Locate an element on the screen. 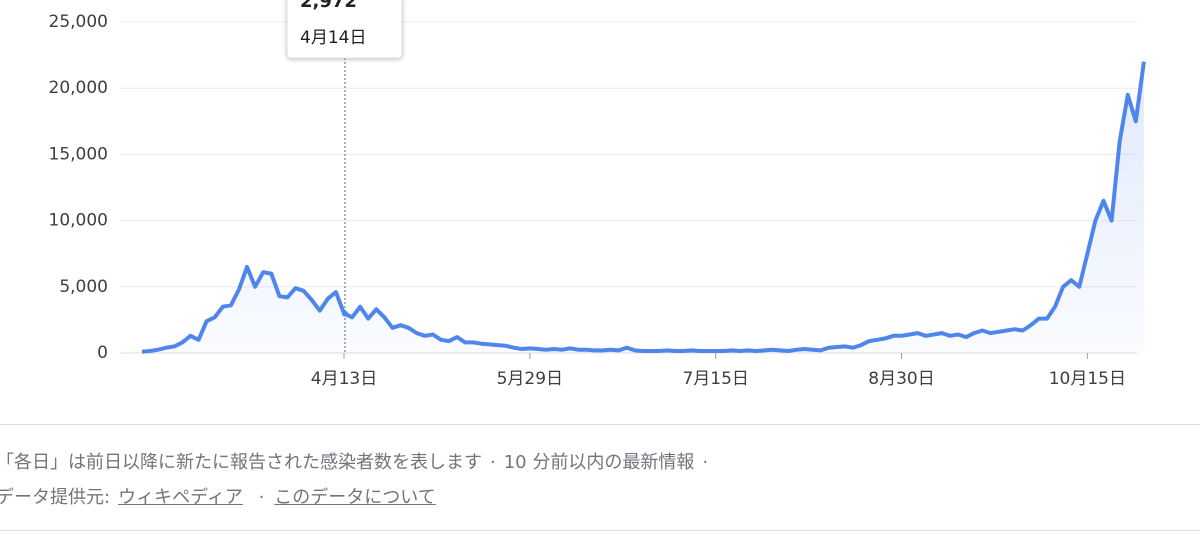  tooltip-date: 4月14日 is located at coordinates (333, 38).